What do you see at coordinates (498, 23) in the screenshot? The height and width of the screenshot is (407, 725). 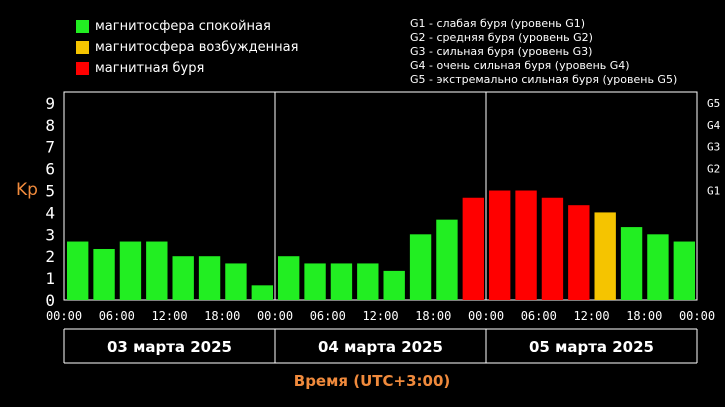 I see `g-level-1: G1 - слабая буря (уровень G1)` at bounding box center [498, 23].